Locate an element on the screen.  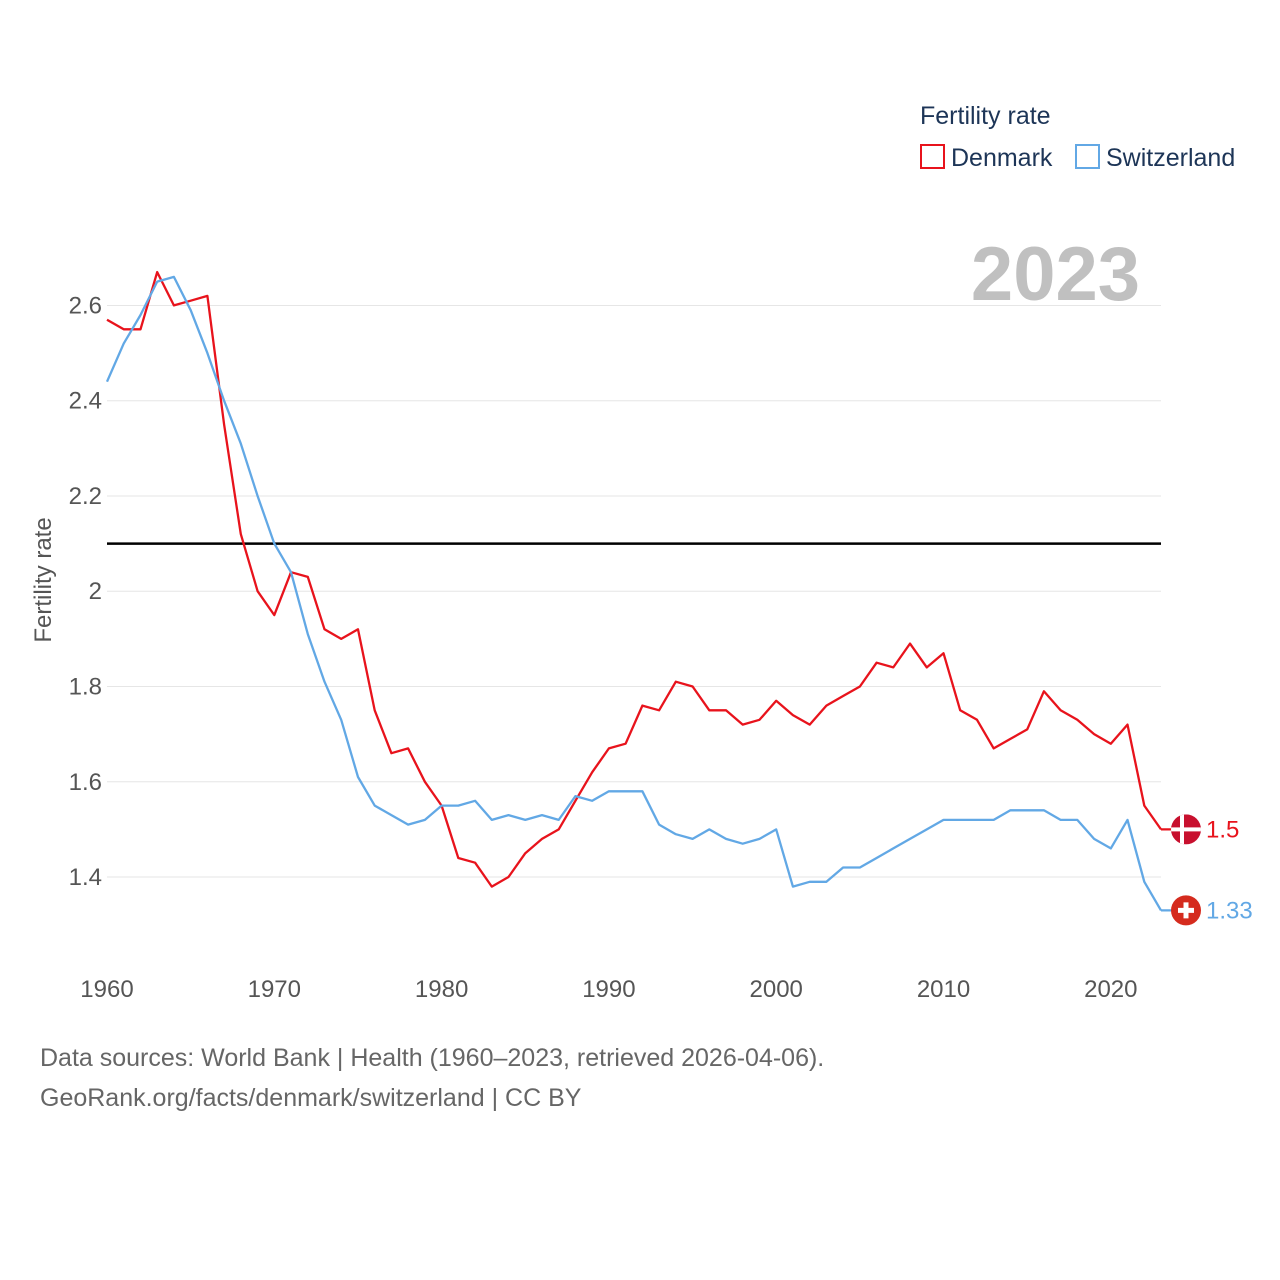
y-tick-label: 2.6 is located at coordinates (85, 305).